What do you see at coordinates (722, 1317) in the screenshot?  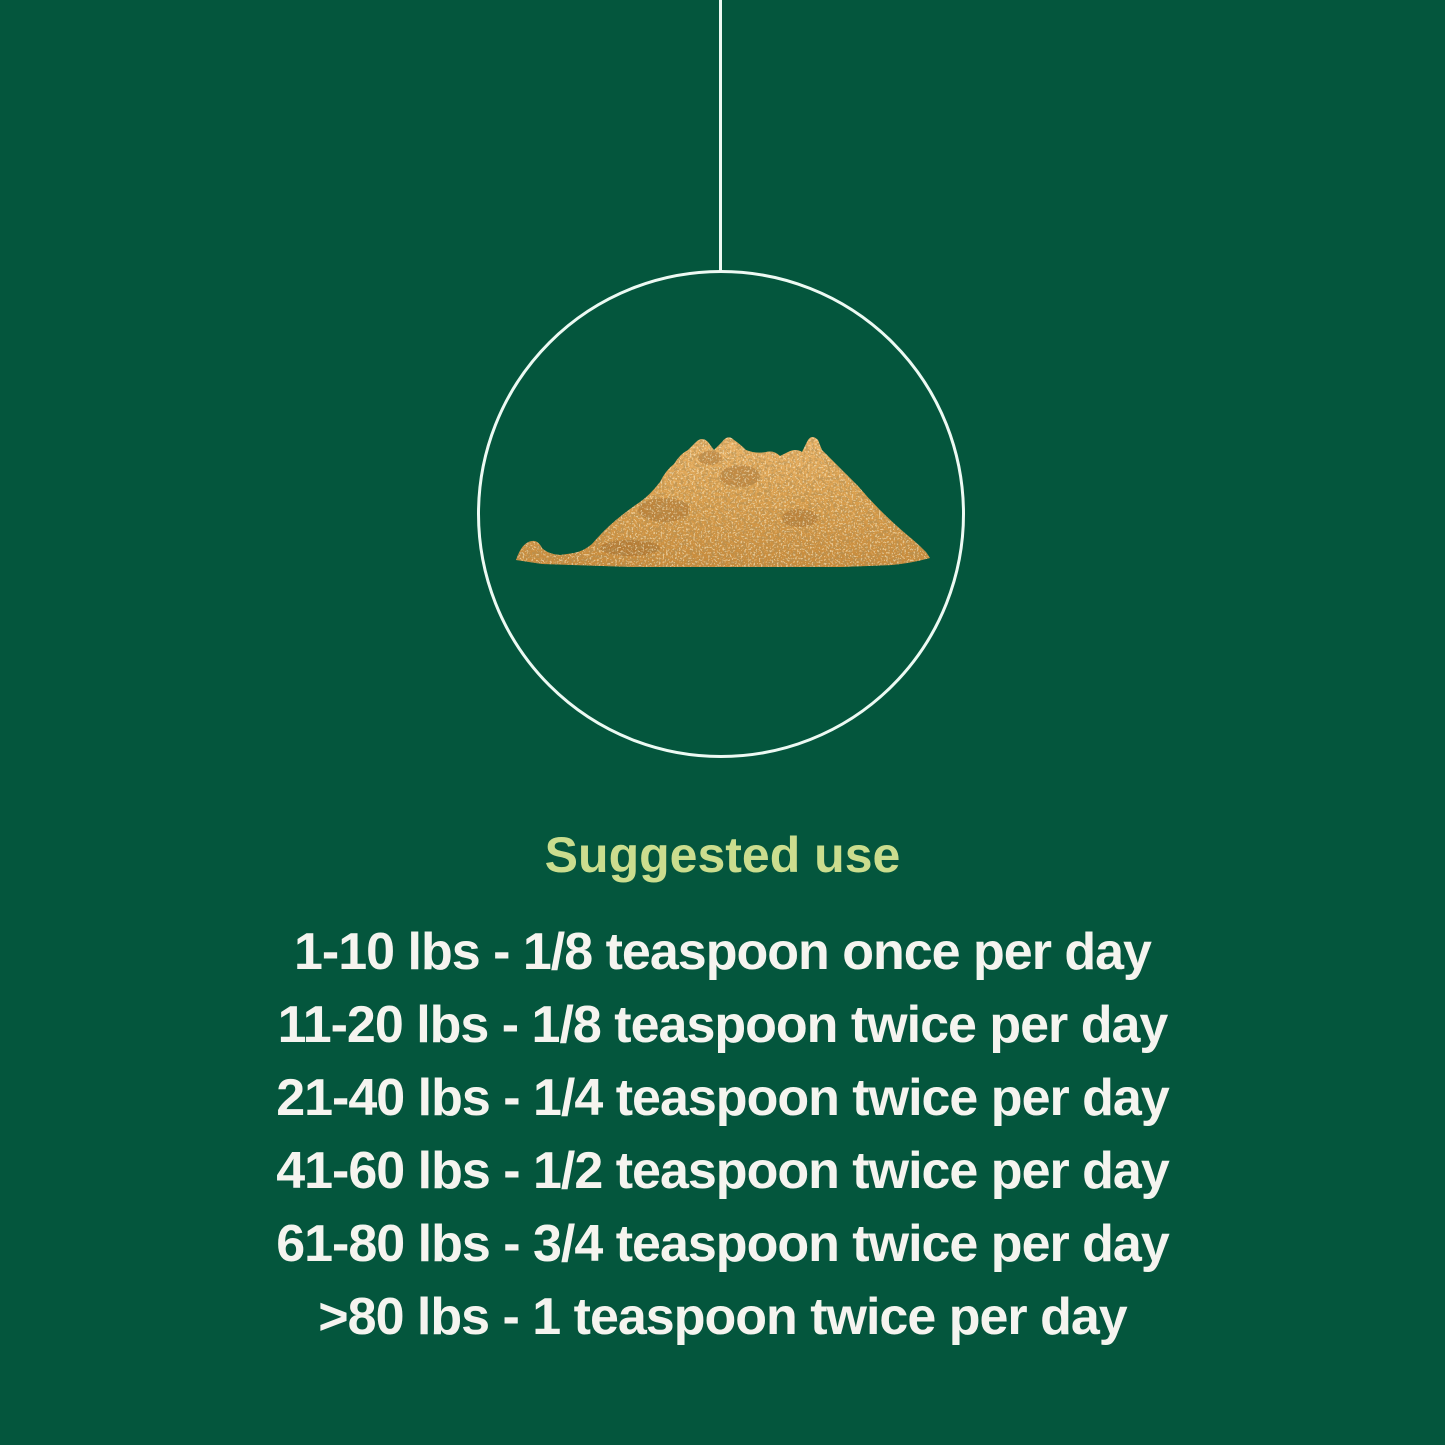 I see `dosage-line: >80 lbs - 1 teaspoon twice per day` at bounding box center [722, 1317].